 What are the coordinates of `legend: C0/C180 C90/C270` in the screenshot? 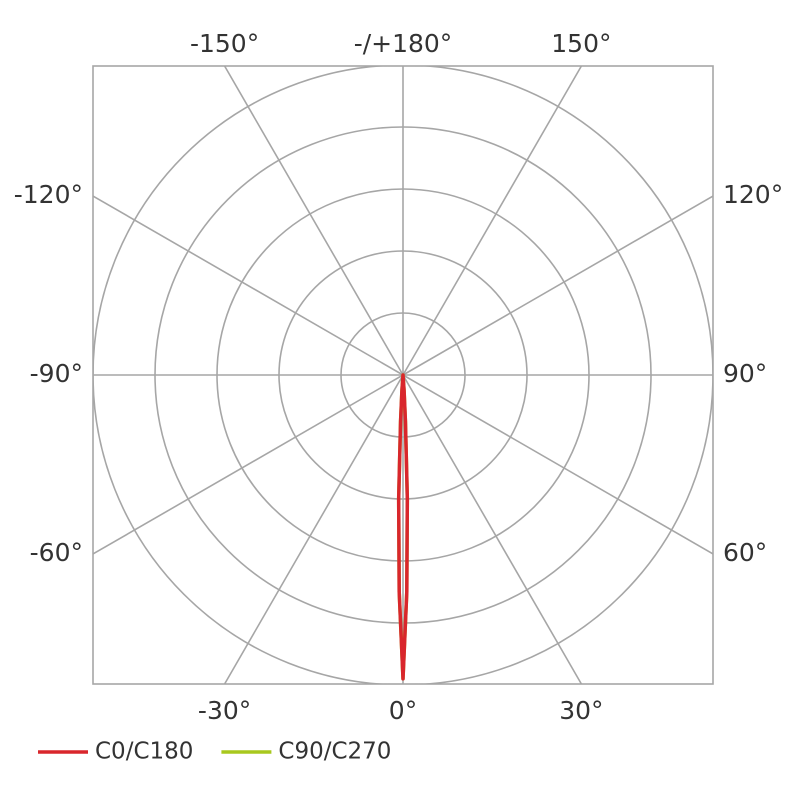 It's located at (214, 752).